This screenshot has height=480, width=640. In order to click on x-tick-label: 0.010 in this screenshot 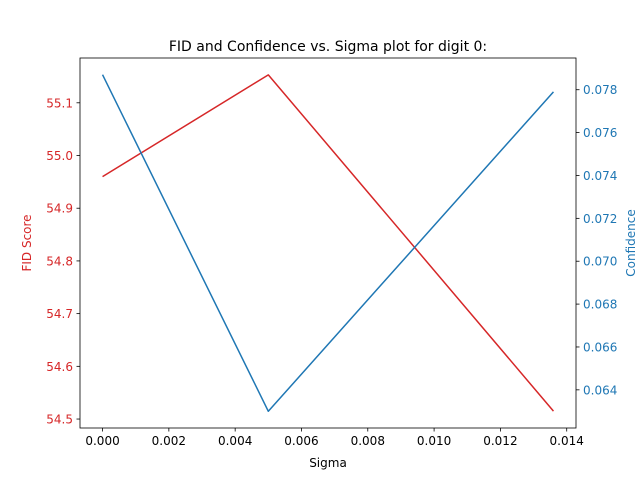, I will do `click(434, 441)`.